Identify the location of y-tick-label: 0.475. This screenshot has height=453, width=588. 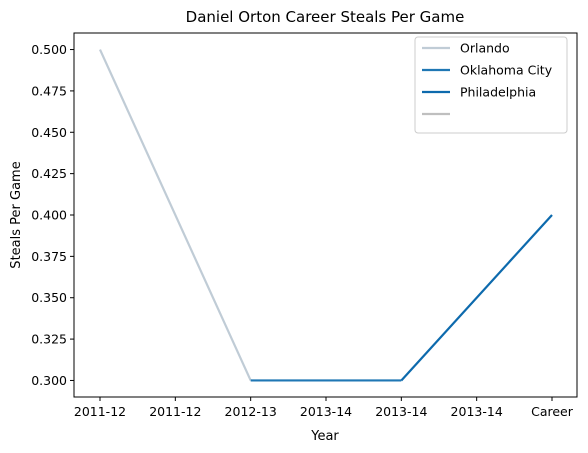
(49, 90).